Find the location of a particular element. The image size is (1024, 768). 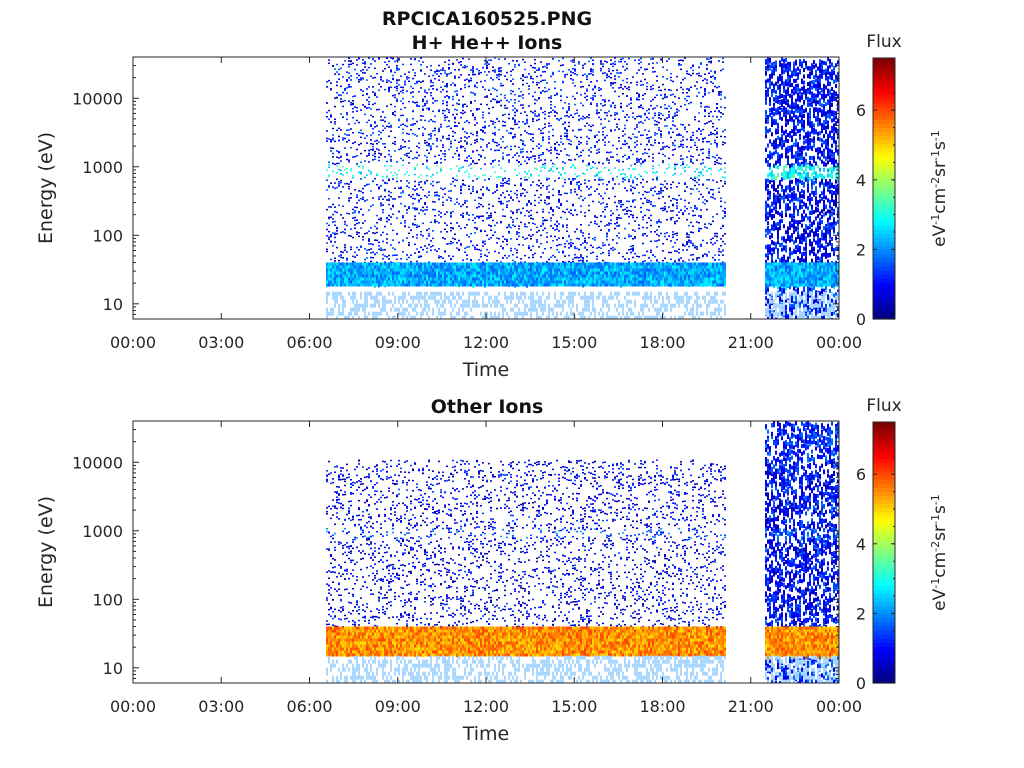

panel1-title: H+ He++ Ions is located at coordinates (487, 43).